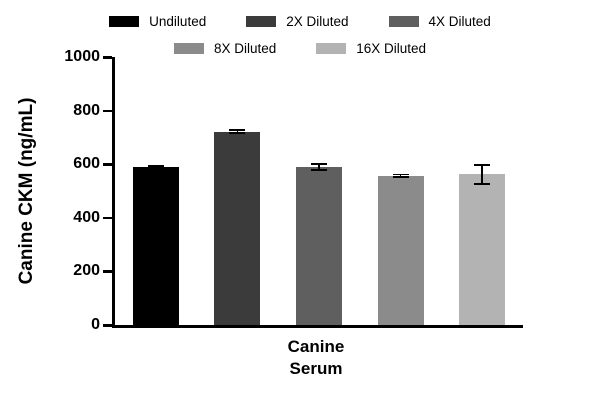 The width and height of the screenshot is (600, 408). I want to click on legend-item-16x-diluted: 16X Diluted, so click(371, 48).